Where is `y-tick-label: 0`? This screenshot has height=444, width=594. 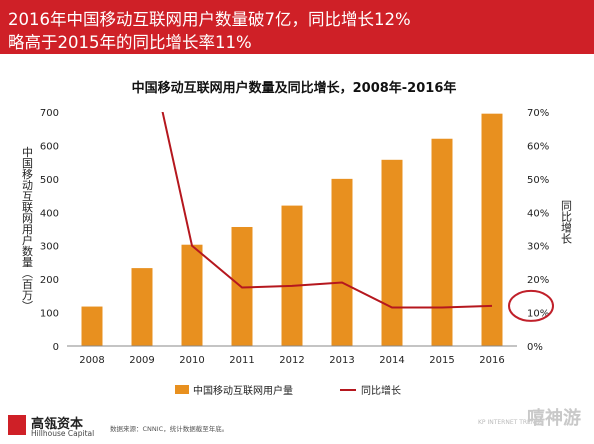 y-tick-label: 0 is located at coordinates (56, 347).